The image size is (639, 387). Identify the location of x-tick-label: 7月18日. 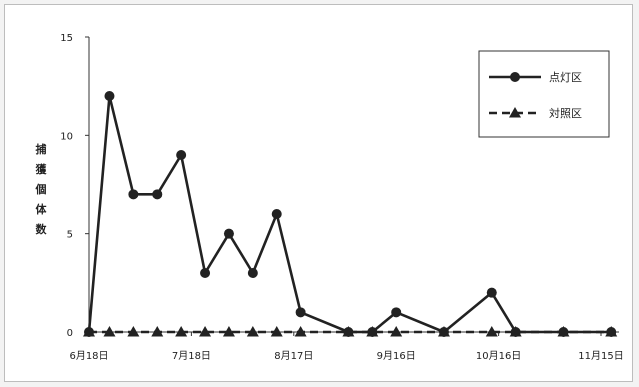
(191, 356).